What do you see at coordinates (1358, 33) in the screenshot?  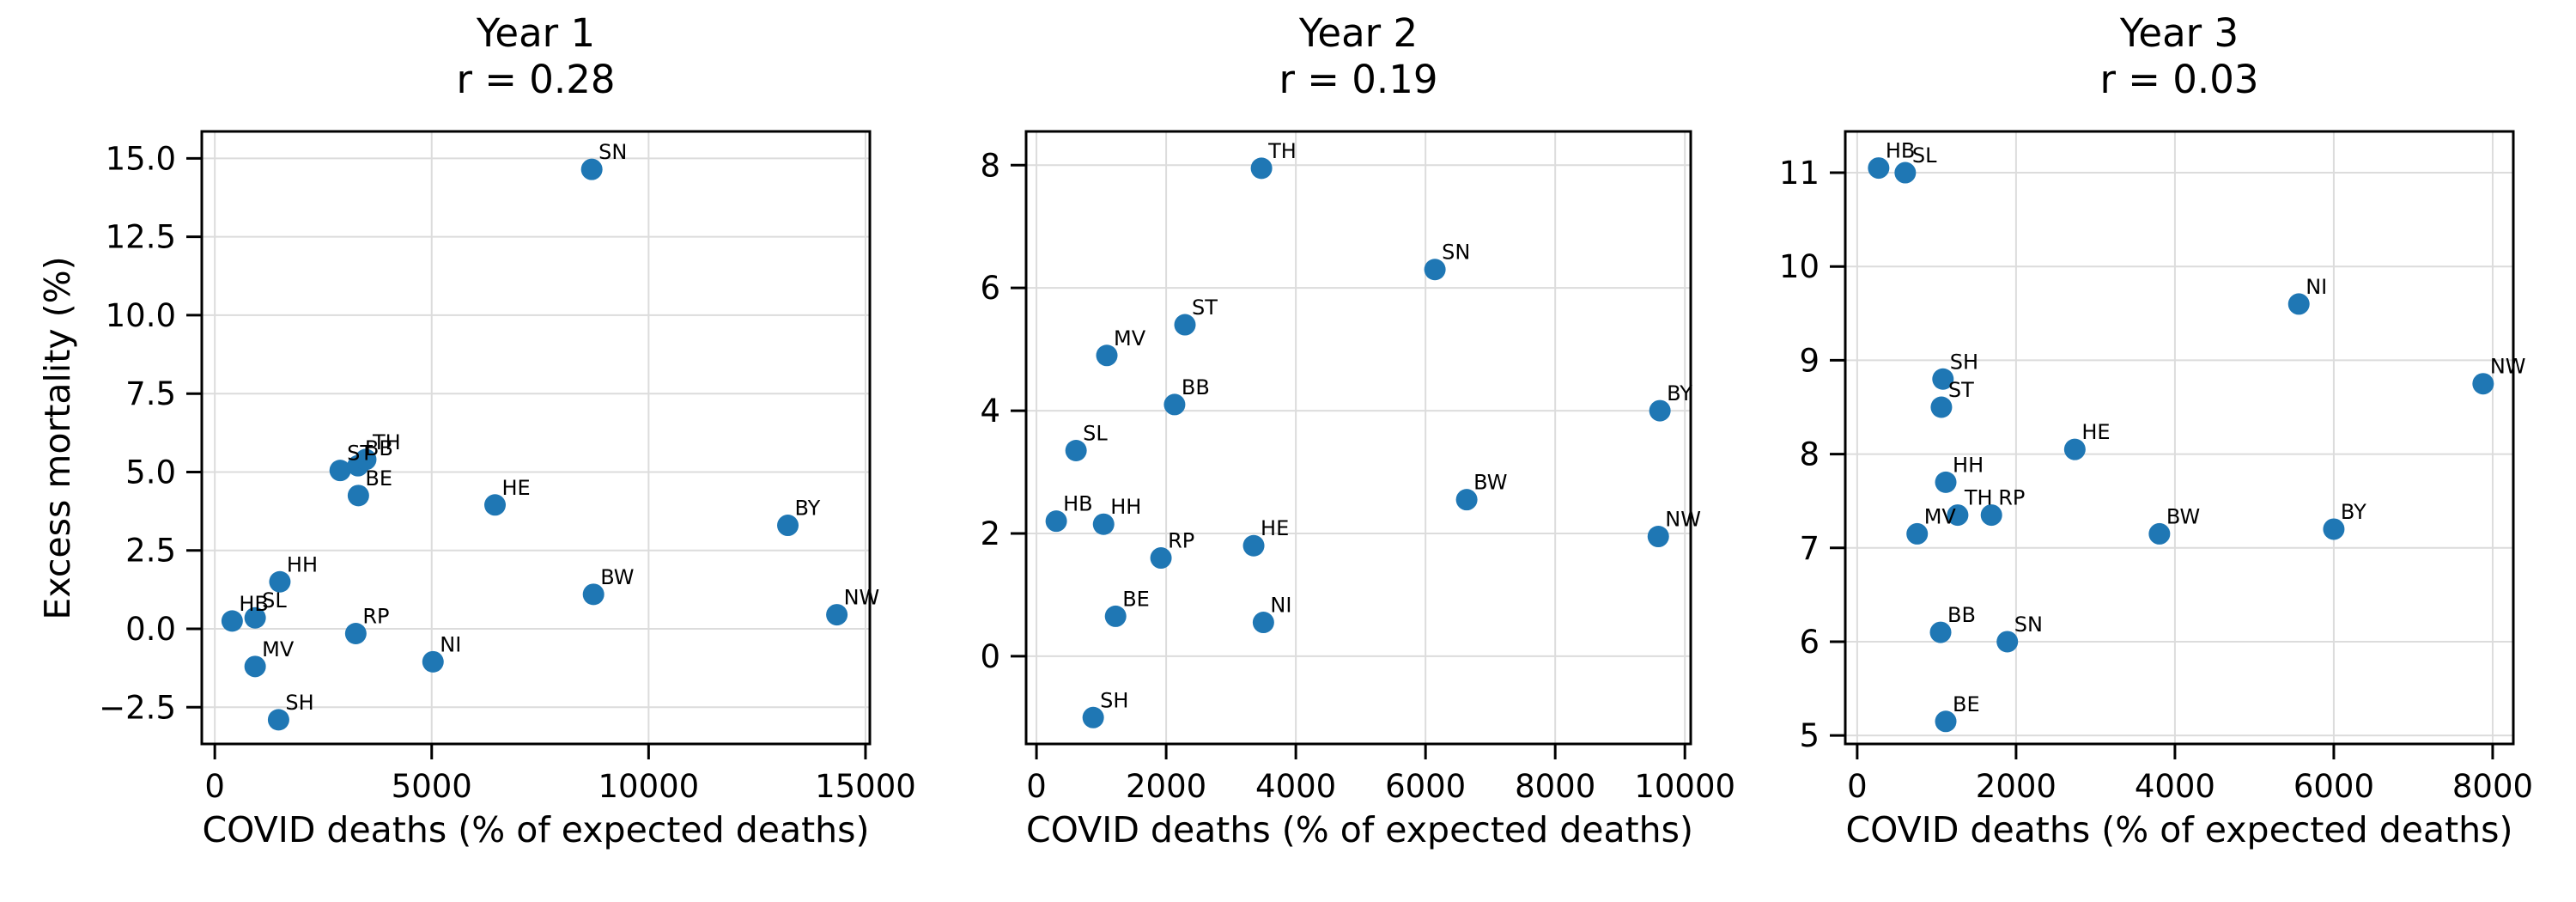 I see `panel-title-line1: Year 2` at bounding box center [1358, 33].